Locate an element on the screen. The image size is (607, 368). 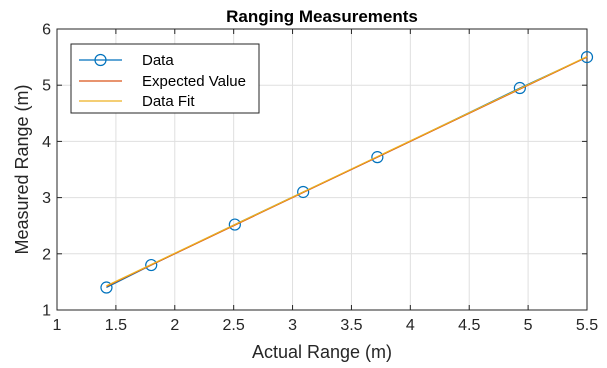
x-tick-label: 3 is located at coordinates (292, 325).